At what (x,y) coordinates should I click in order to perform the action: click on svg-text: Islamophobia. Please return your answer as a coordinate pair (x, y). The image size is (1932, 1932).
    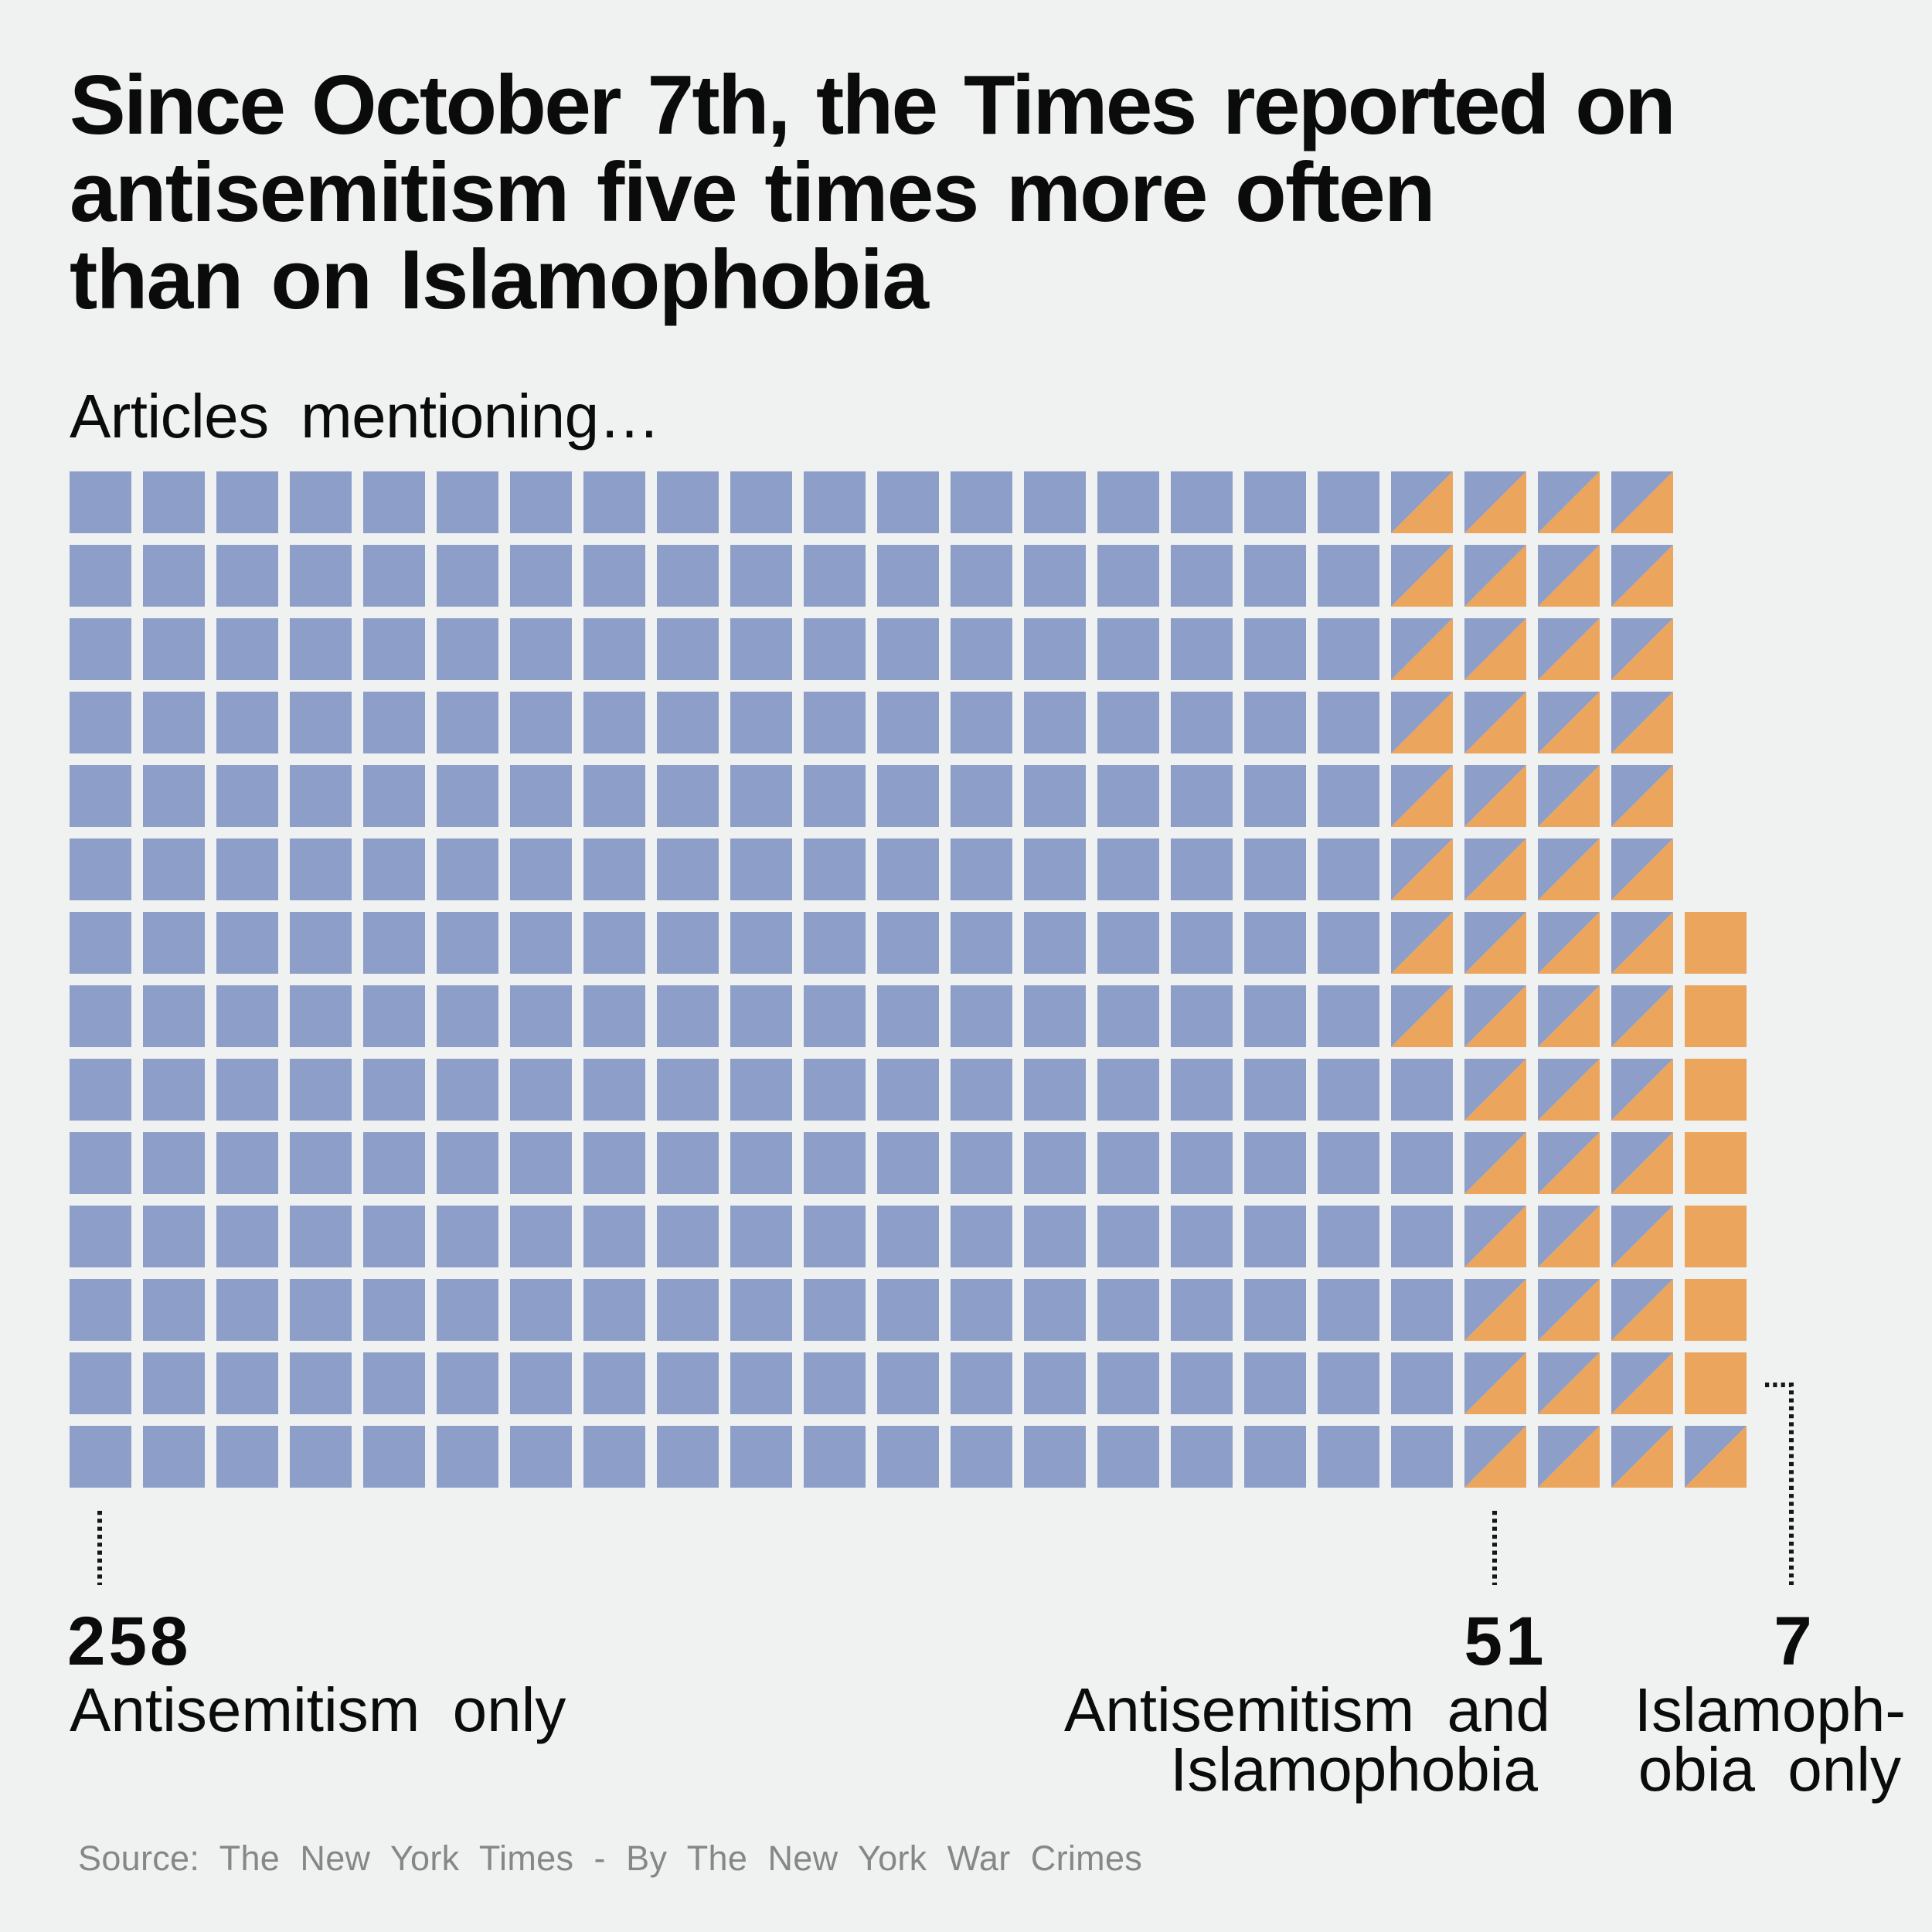
    Looking at the image, I should click on (1354, 1770).